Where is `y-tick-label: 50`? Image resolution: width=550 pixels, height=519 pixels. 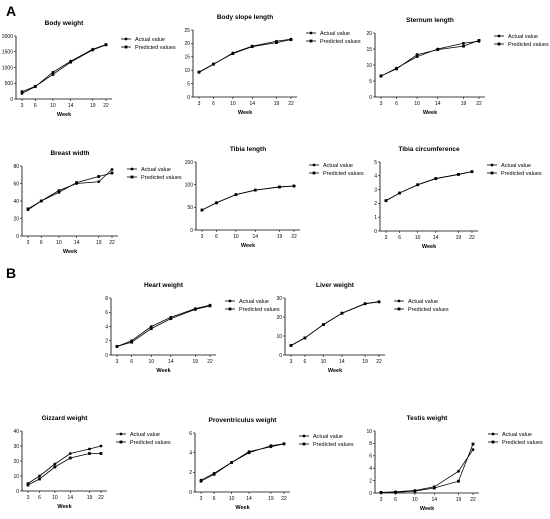 y-tick-label: 50 is located at coordinates (190, 208).